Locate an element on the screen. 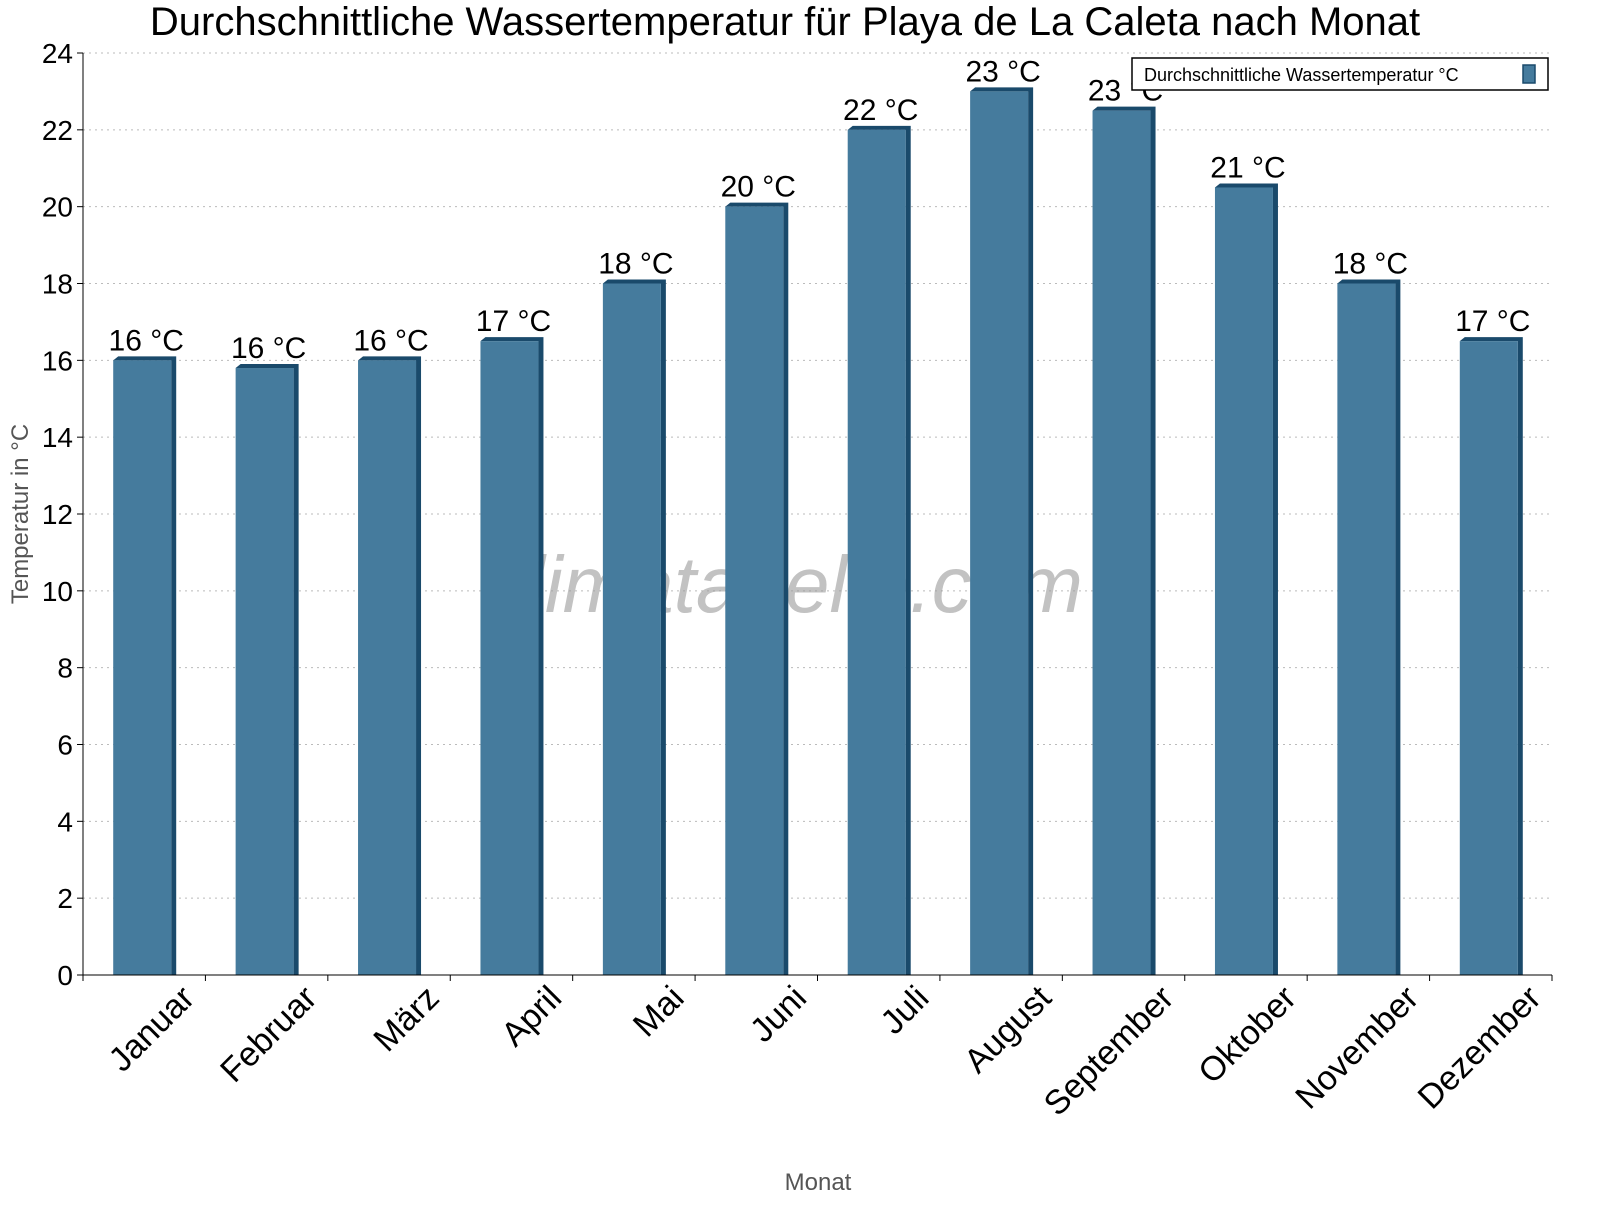 Image resolution: width=1600 pixels, height=1205 pixels. x-tick-label: September is located at coordinates (1109, 1051).